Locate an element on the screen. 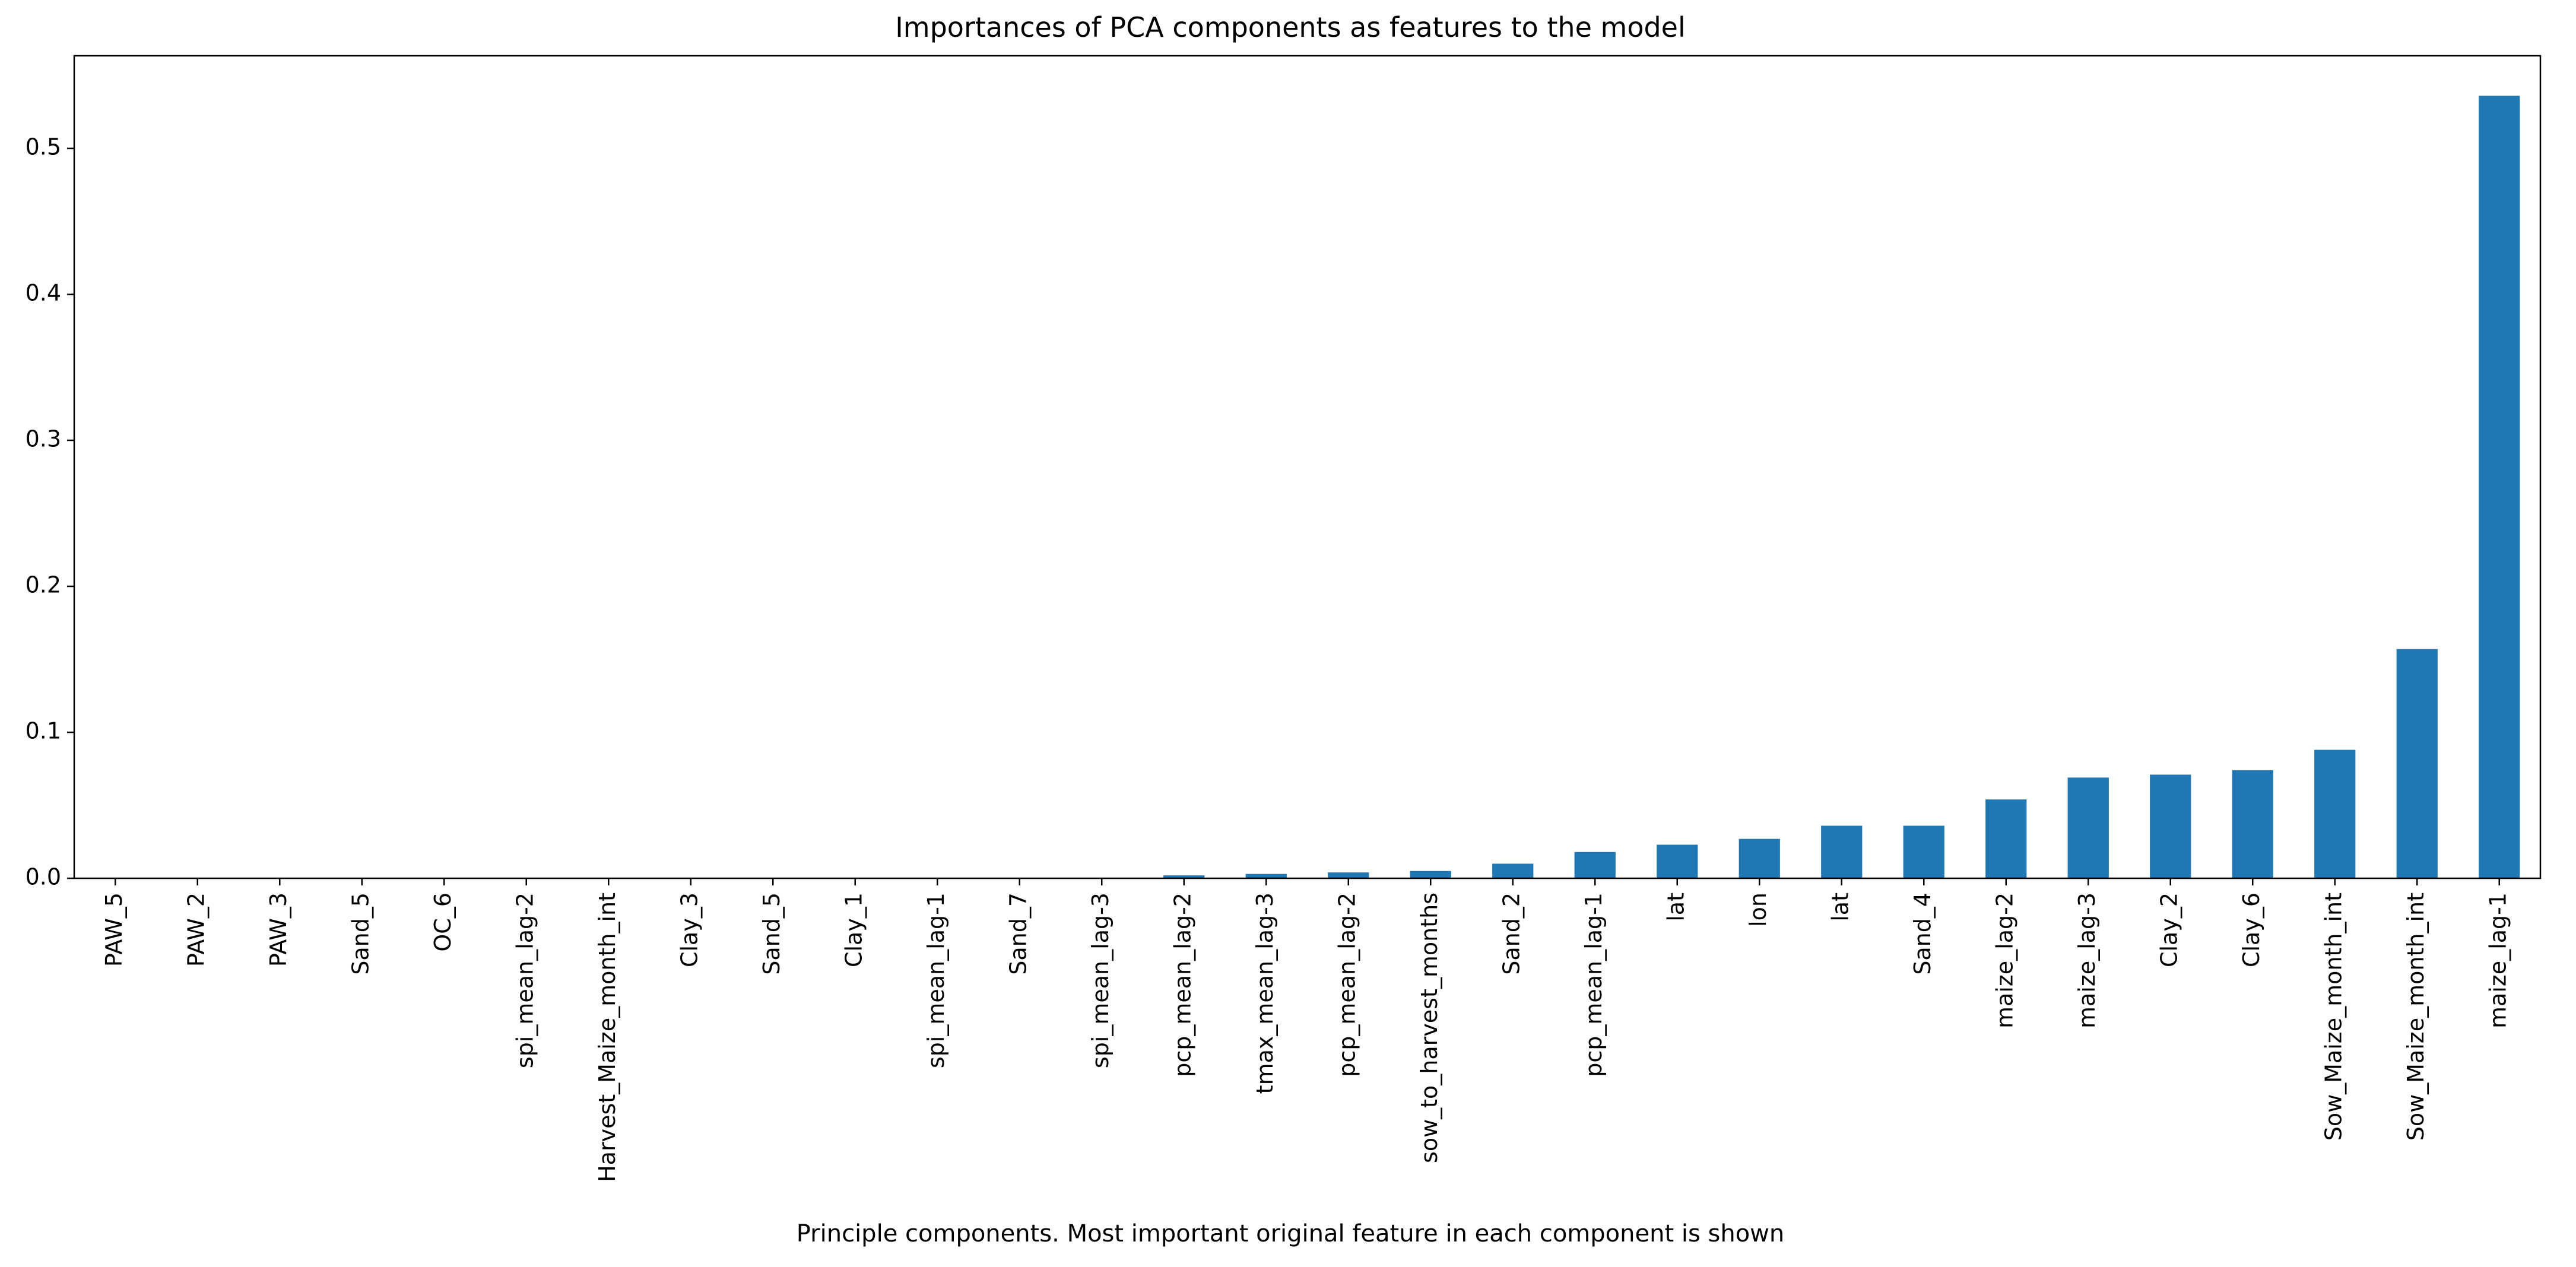 The height and width of the screenshot is (1267, 2576). x-tick-label: spi_mean_lag-1 is located at coordinates (936, 980).